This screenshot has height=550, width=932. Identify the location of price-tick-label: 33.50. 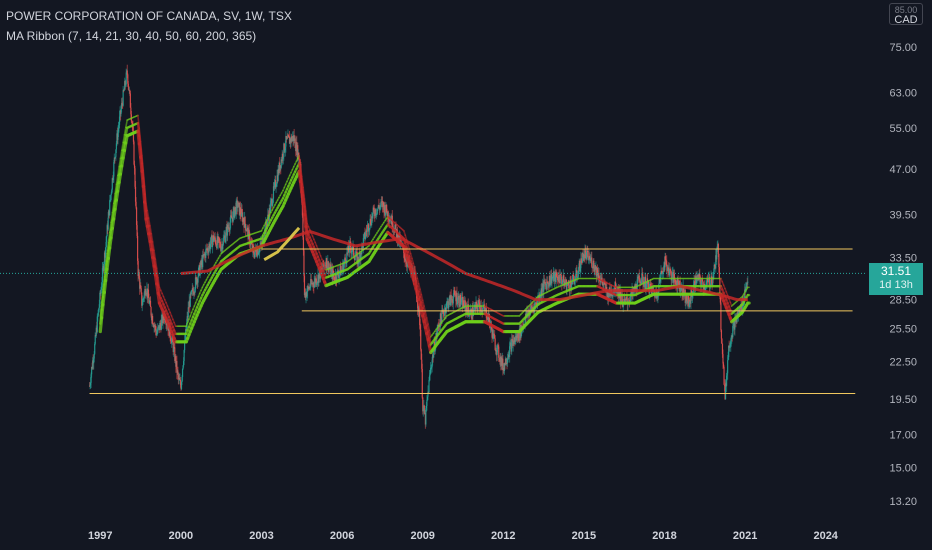
(903, 258).